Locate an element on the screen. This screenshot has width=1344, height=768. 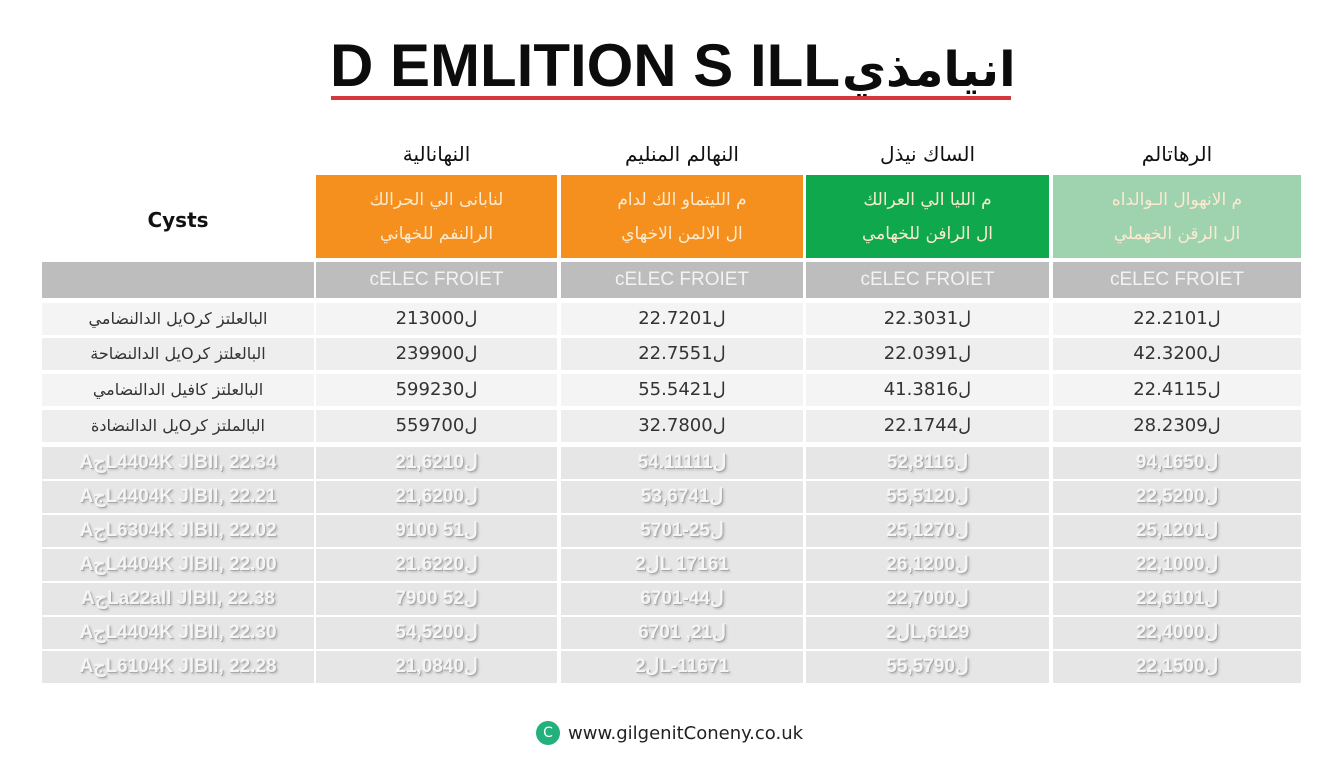
table-cell: ل21.6220 is located at coordinates (436, 565).